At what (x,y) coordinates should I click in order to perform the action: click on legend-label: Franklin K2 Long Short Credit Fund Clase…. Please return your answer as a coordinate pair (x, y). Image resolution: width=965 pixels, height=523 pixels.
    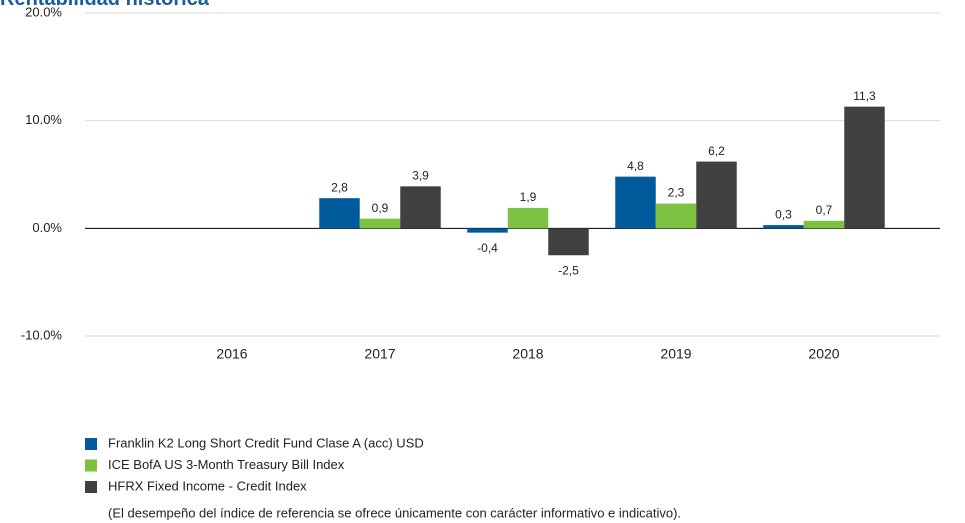
    Looking at the image, I should click on (266, 442).